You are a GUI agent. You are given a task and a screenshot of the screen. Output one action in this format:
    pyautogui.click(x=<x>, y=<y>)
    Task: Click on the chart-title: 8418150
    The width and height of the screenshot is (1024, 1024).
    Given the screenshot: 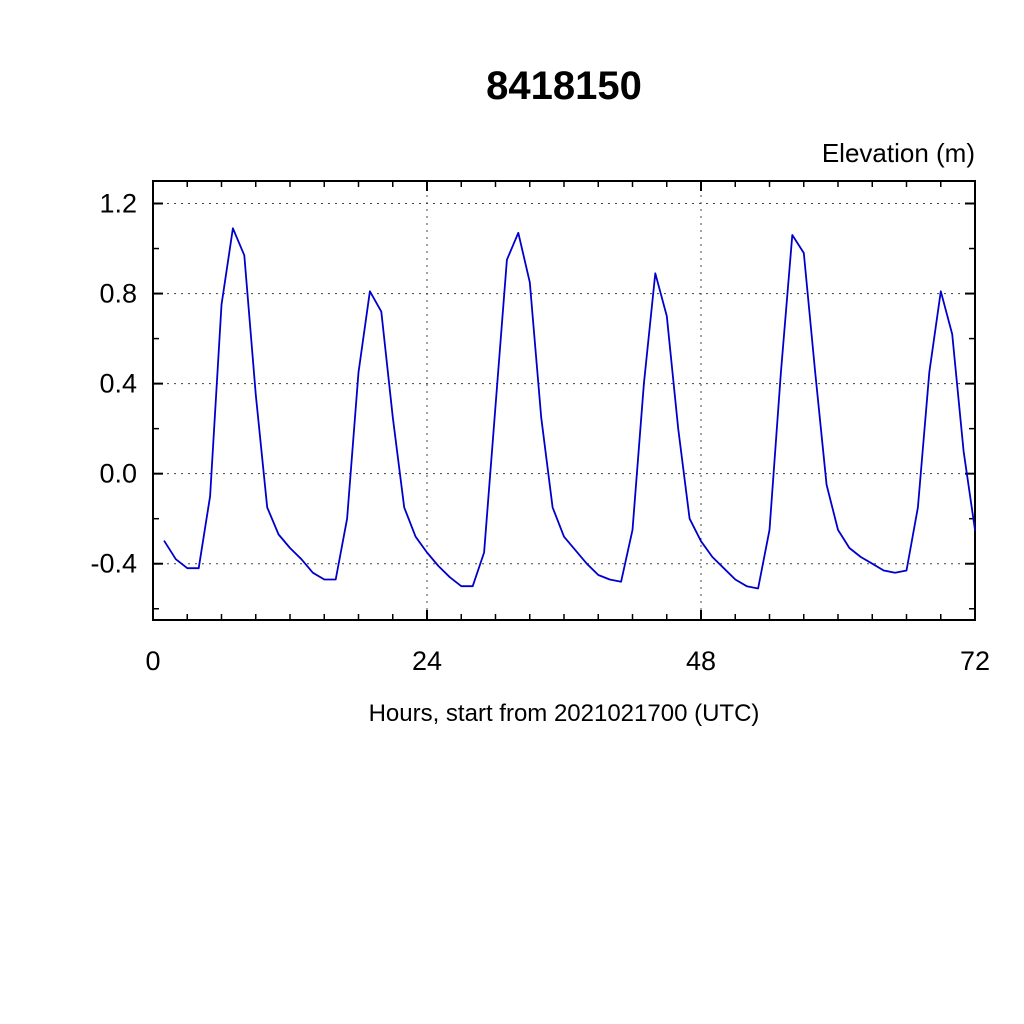 What is the action you would take?
    pyautogui.click(x=564, y=86)
    